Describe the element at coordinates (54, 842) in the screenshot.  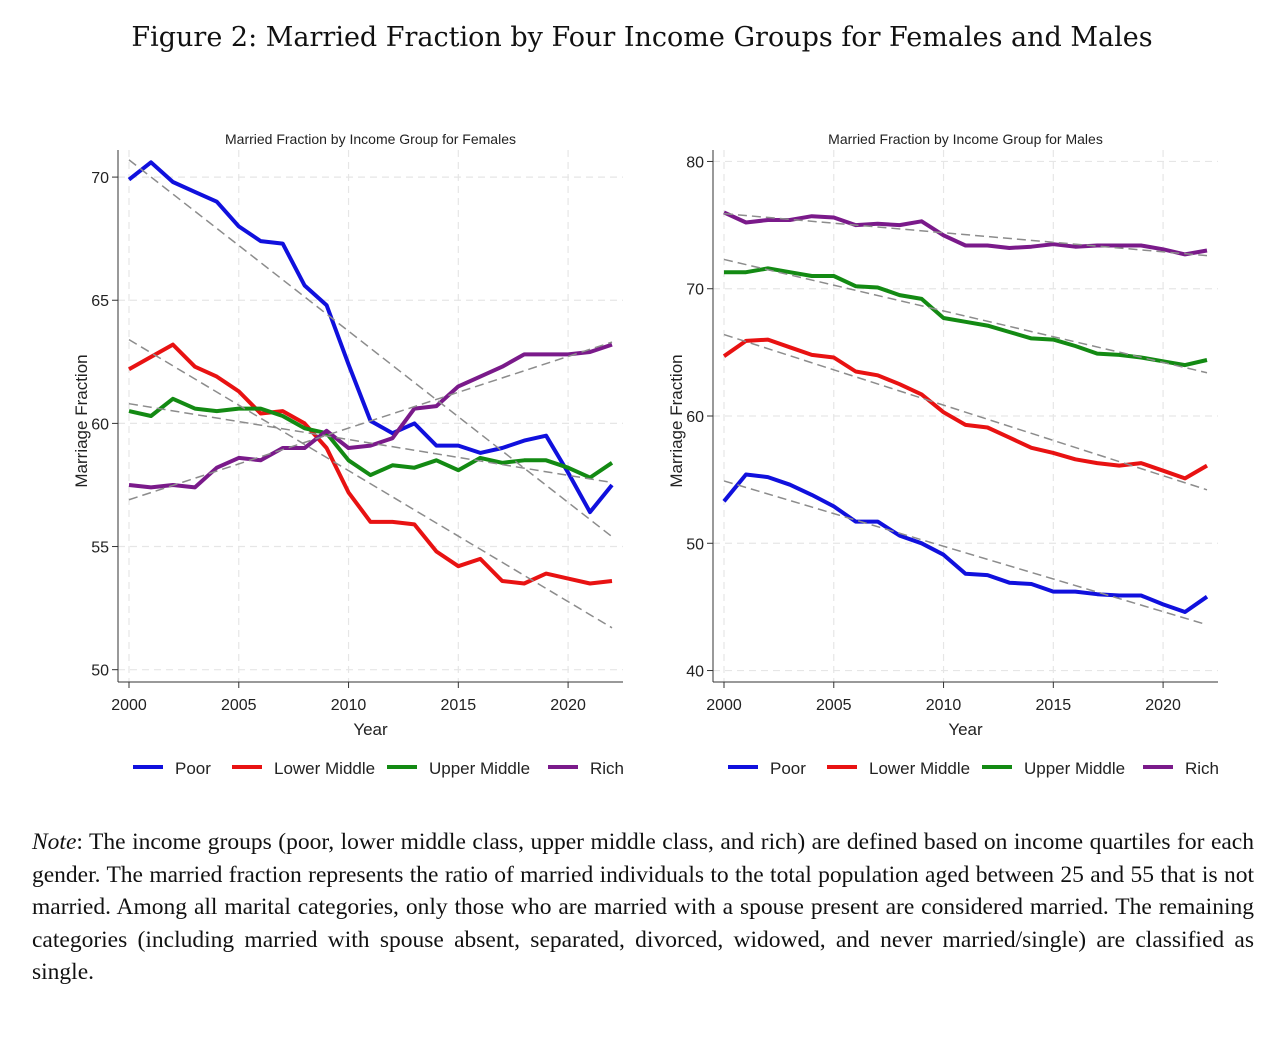
I see `note-label: Note` at that location.